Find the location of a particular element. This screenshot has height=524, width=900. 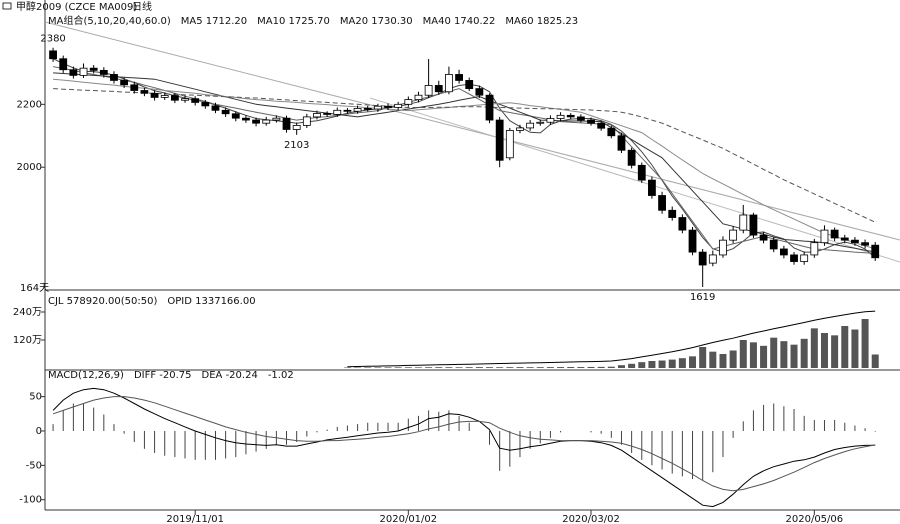

legend-item: DEA -20.24 is located at coordinates (230, 375).